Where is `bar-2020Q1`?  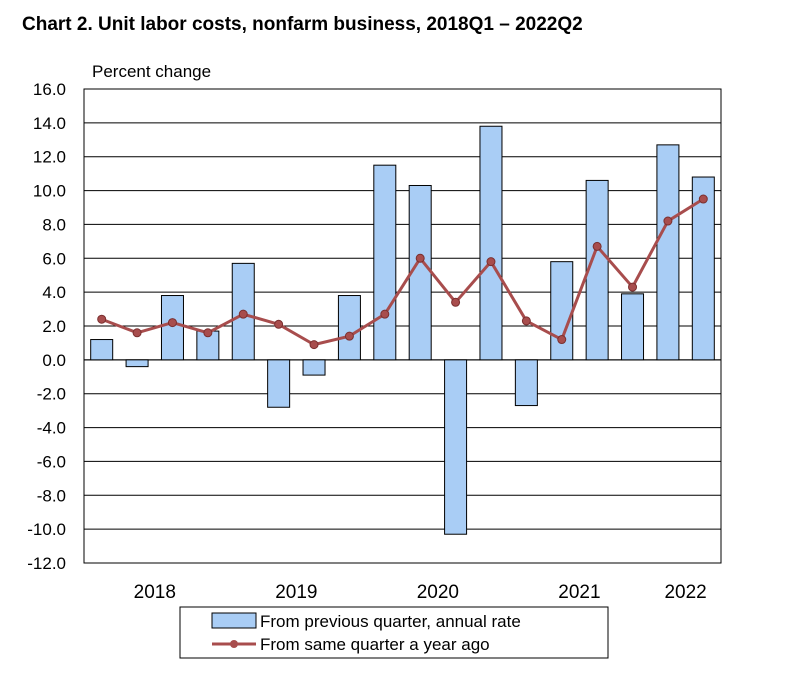
bar-2020Q1 is located at coordinates (385, 262).